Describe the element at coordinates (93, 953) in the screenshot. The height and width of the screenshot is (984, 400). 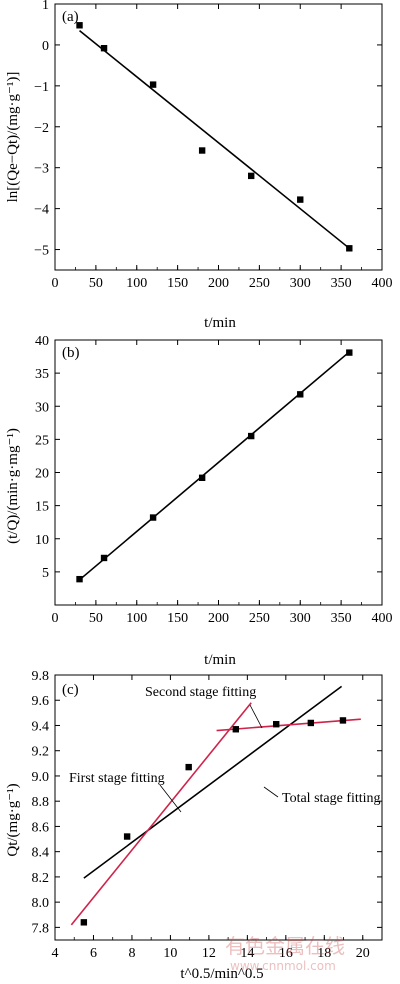
I see `panel-c-x-tick-label: 6` at that location.